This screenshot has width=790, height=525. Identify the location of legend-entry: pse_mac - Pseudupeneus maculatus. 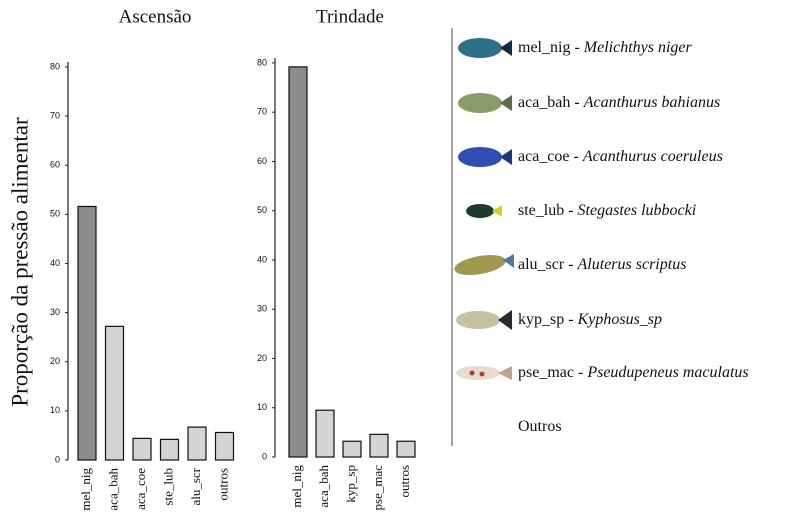
(633, 372).